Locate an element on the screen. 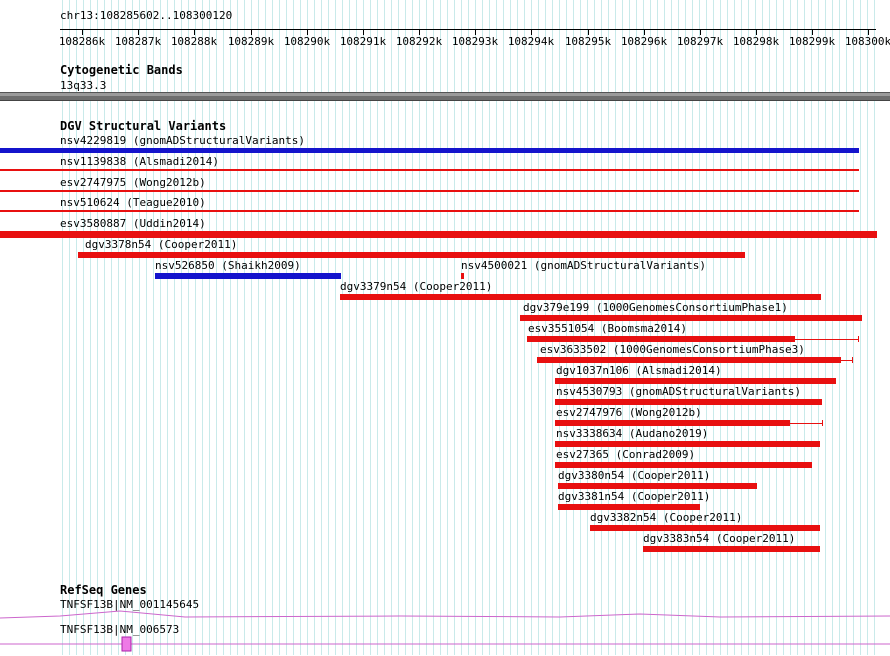 The height and width of the screenshot is (656, 890). ruler-tick-label: 108293k is located at coordinates (475, 41).